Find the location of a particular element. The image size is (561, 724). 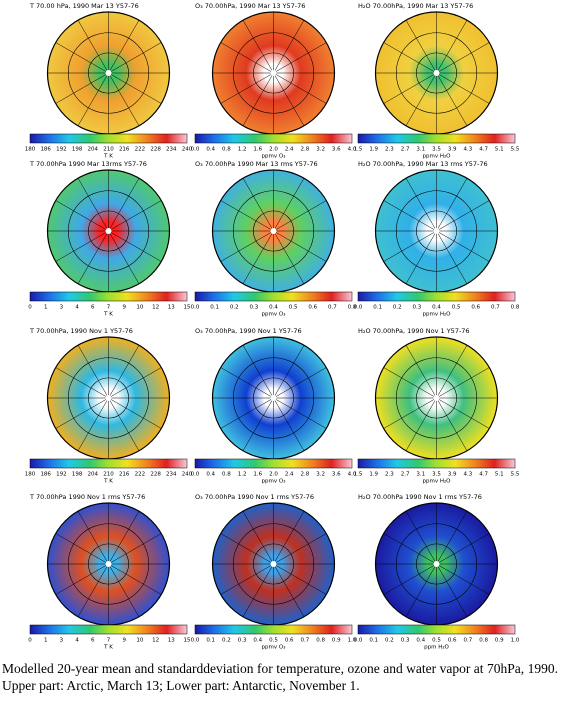

colorbar-tick-label: 6 is located at coordinates (93, 641).